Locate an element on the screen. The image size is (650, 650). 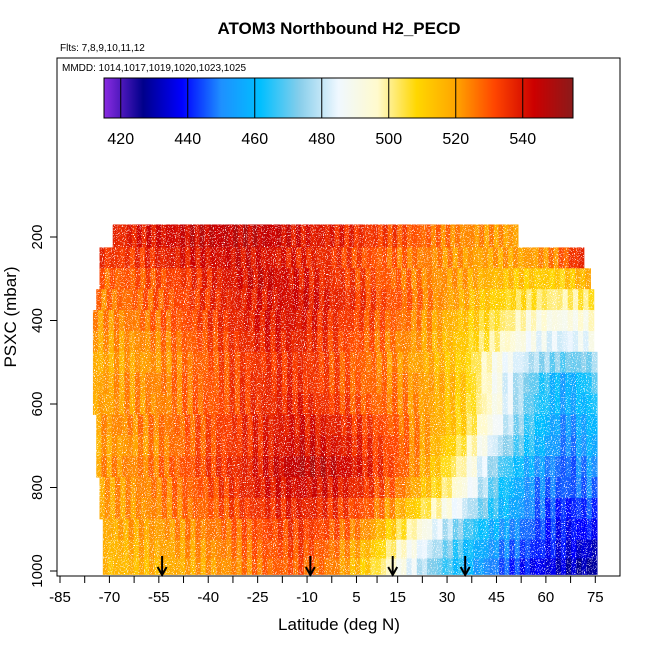
x-tick-label: -10 is located at coordinates (307, 597).